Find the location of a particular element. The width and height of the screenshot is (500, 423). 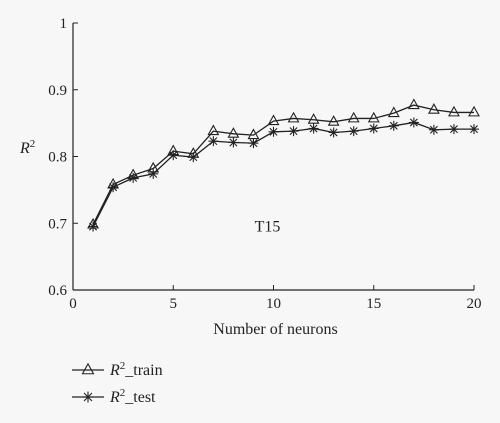

y-tick-label: 0.8 is located at coordinates (57, 158).